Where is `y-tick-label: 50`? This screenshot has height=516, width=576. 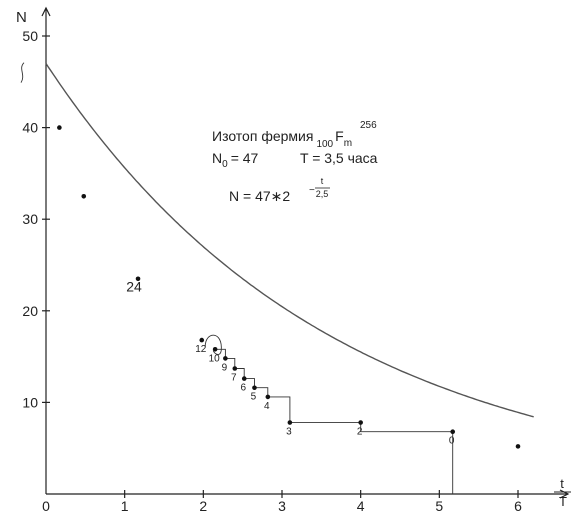
y-tick-label: 50 is located at coordinates (30, 36).